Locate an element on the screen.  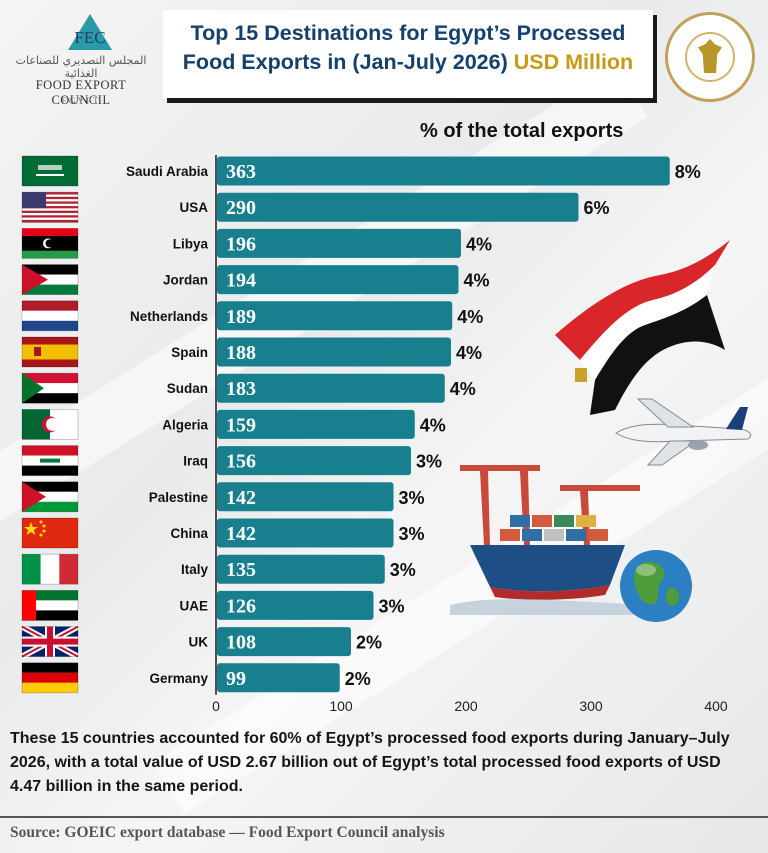
uk-flag-icon is located at coordinates (50, 641).